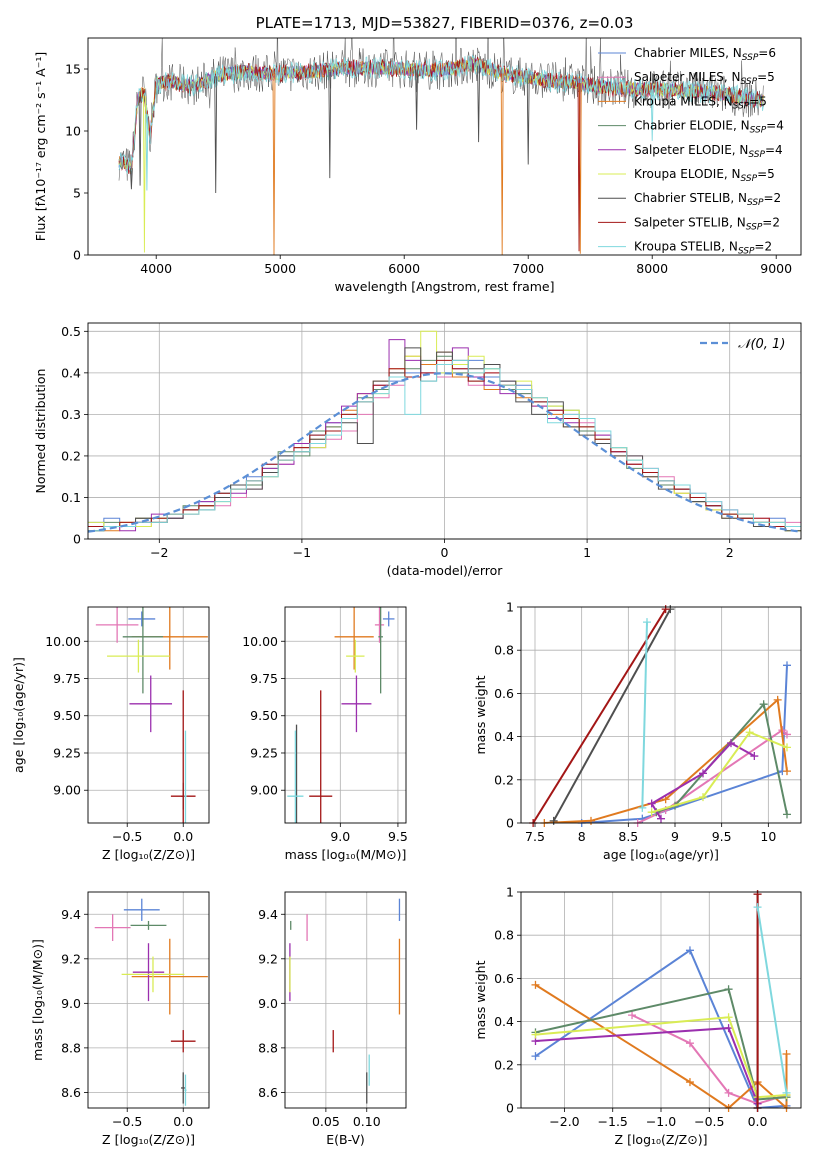 The image size is (819, 1170). What do you see at coordinates (326, 1121) in the screenshot?
I see `x-tick-label: 0.05` at bounding box center [326, 1121].